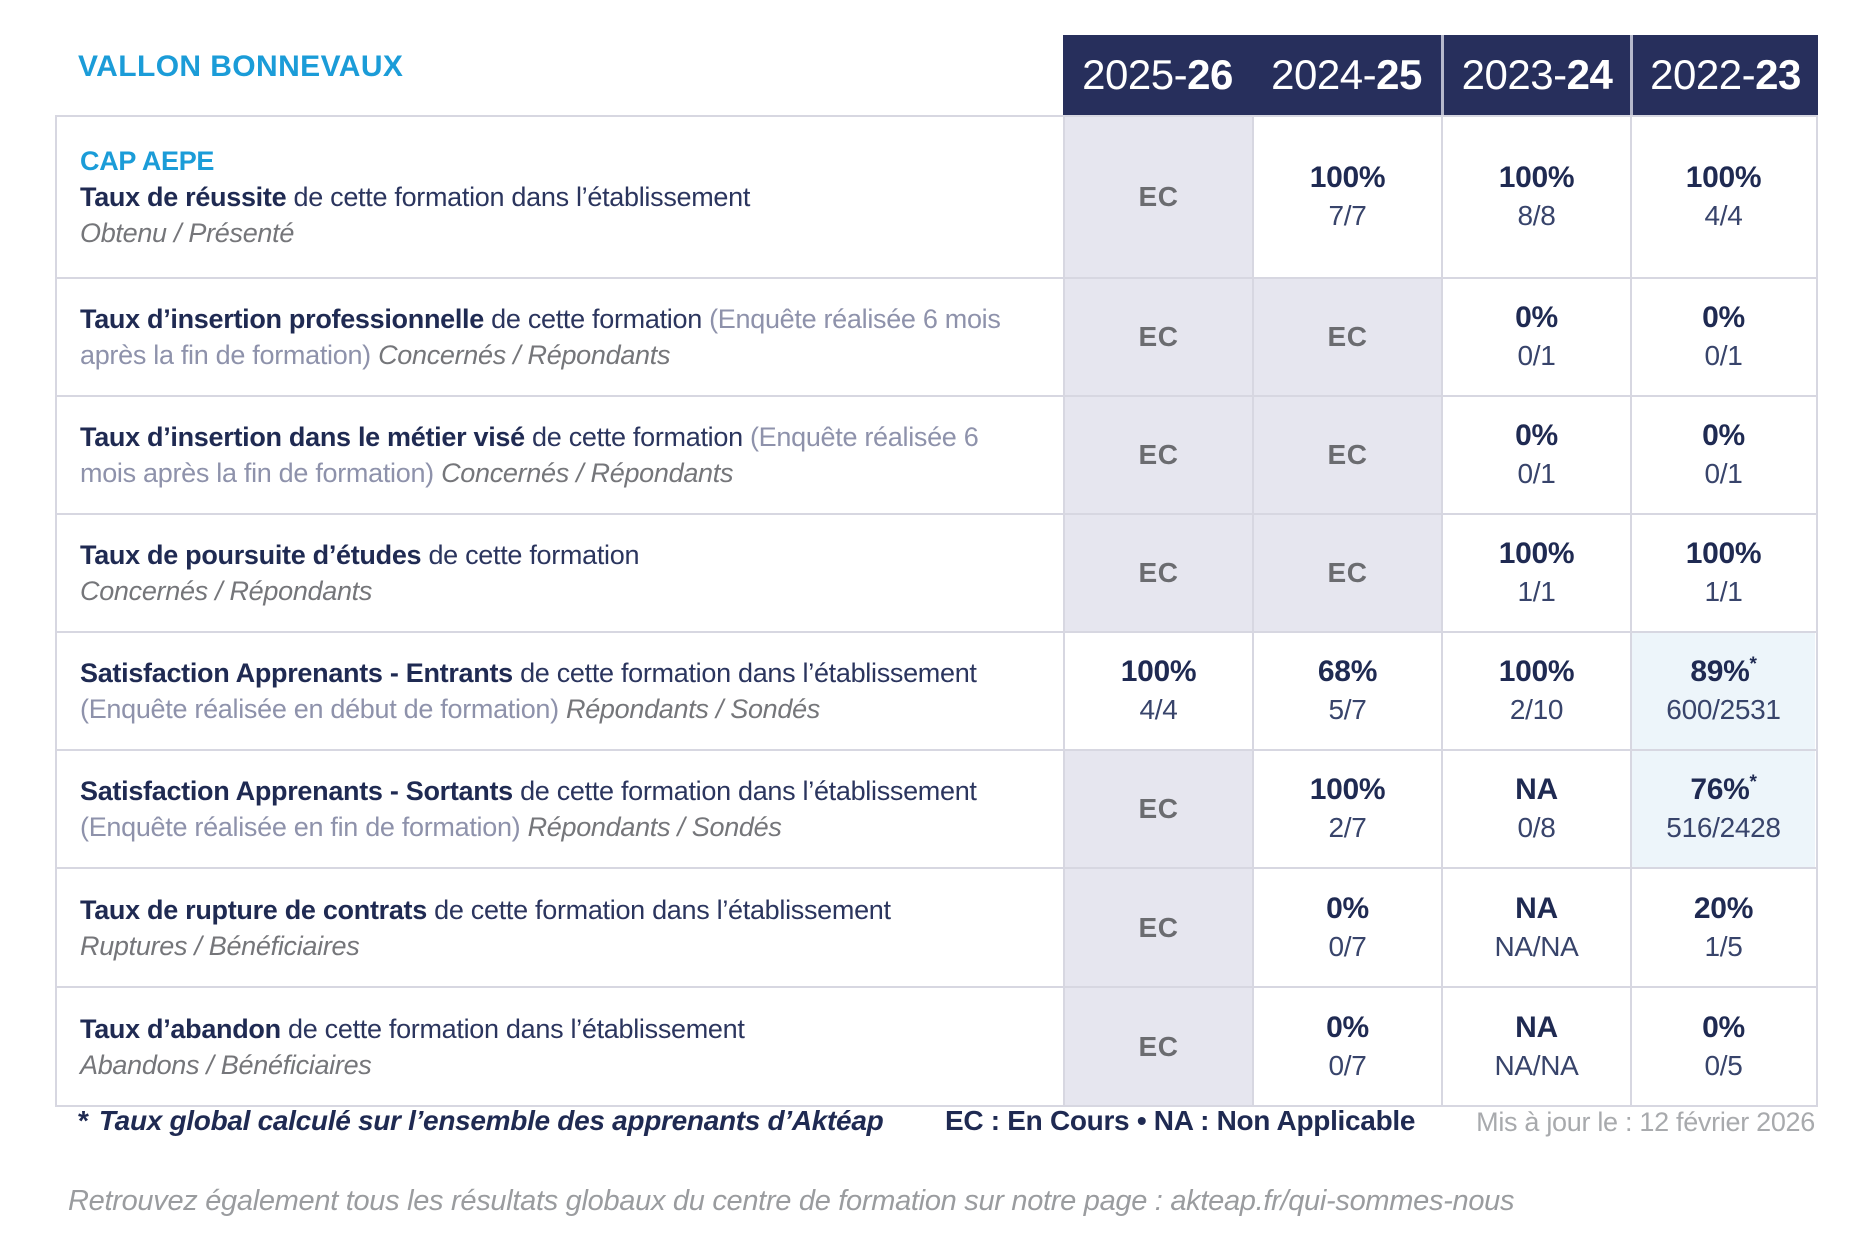 This screenshot has width=1875, height=1250. Describe the element at coordinates (1722, 809) in the screenshot. I see `value-cell-highlighted: 76%* 516/2428` at that location.